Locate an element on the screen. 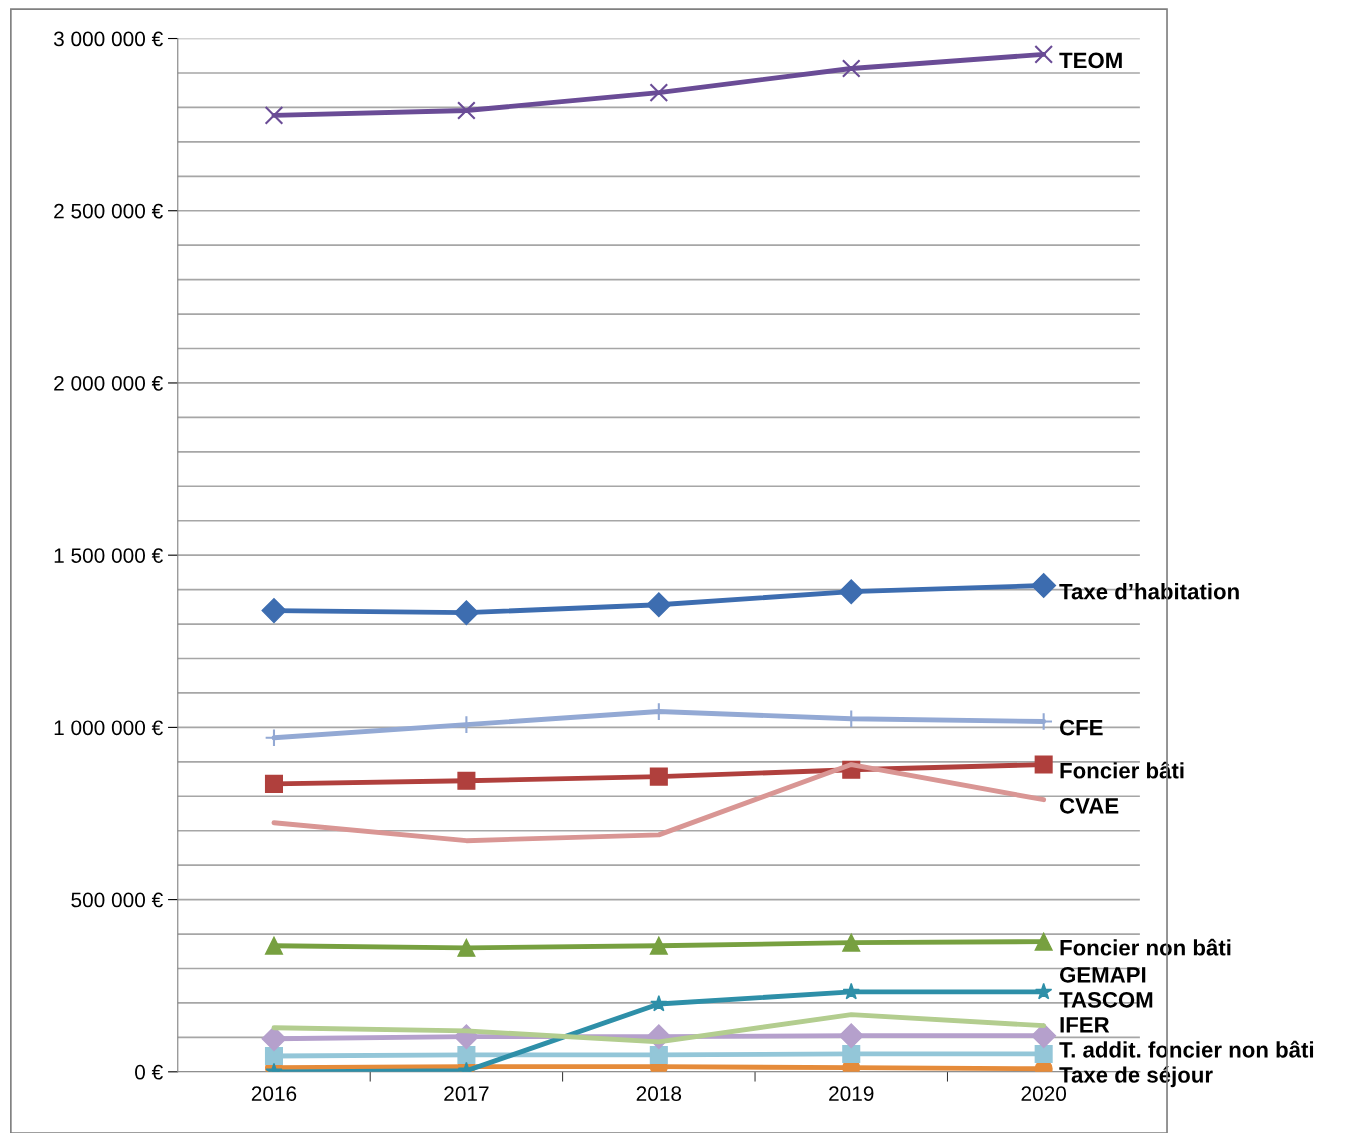 The height and width of the screenshot is (1133, 1357). x-tick-label: 2019 is located at coordinates (851, 1094).